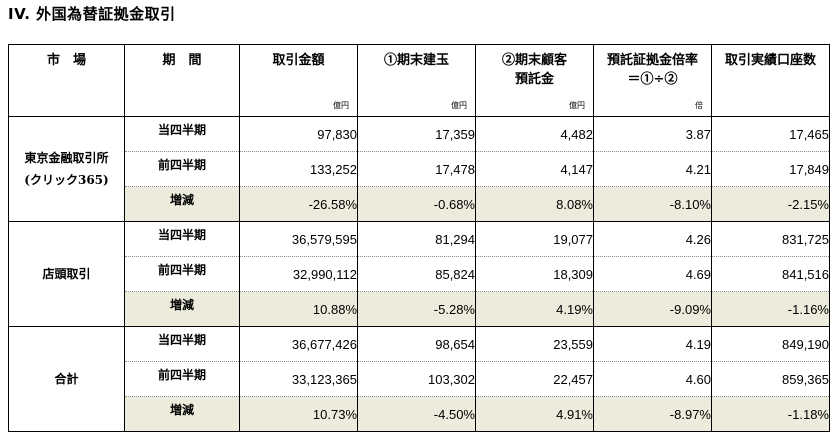 The image size is (834, 437). What do you see at coordinates (770, 239) in the screenshot?
I see `table-cell: 831,725` at bounding box center [770, 239].